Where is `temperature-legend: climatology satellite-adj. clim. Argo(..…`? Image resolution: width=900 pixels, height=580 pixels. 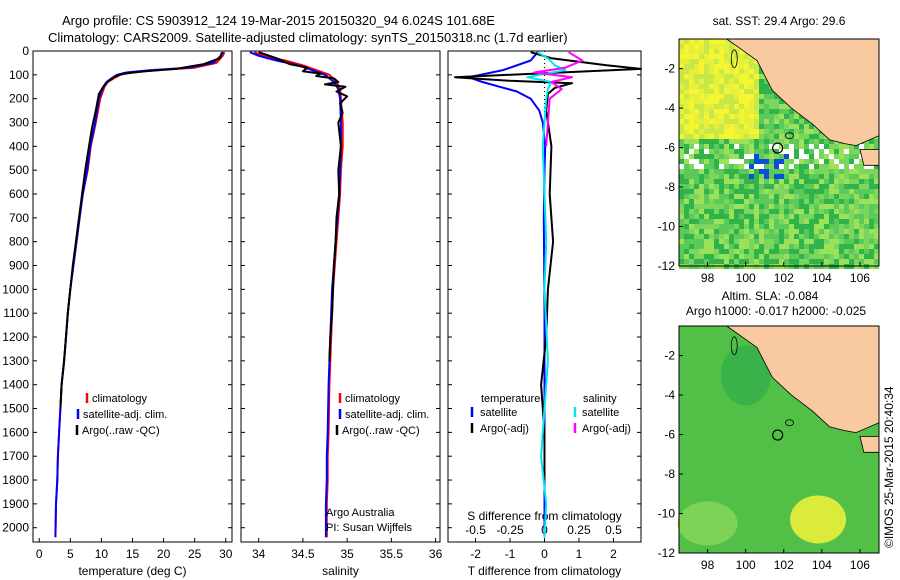
temperature-legend: climatology satellite-adj. clim. Argo(..… is located at coordinates (121, 415).